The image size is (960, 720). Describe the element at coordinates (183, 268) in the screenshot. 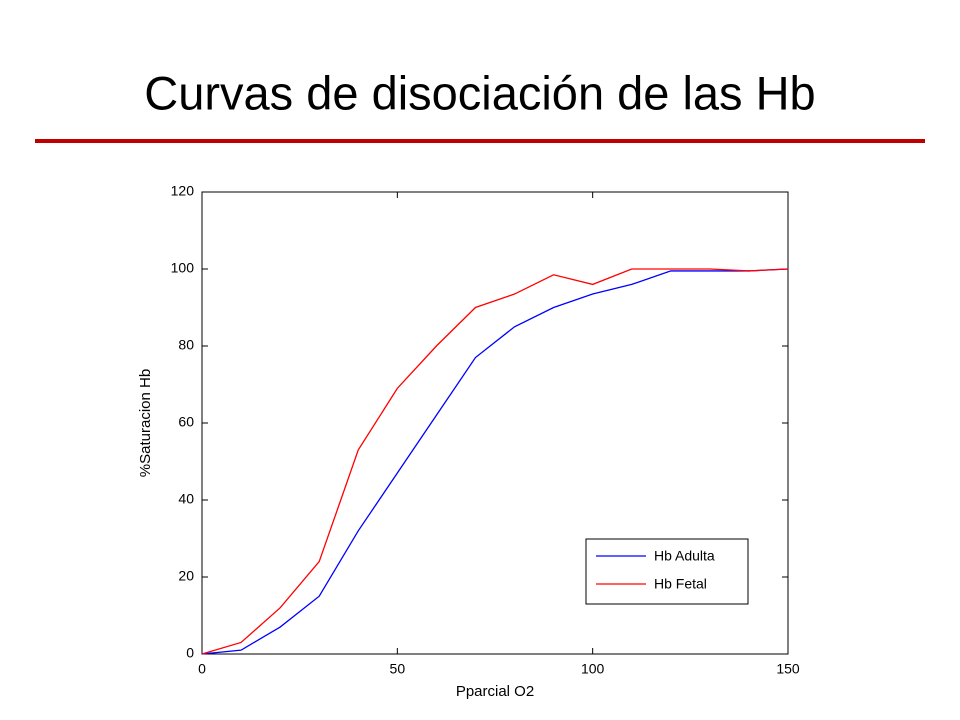

I see `y-tick-label: 100` at that location.